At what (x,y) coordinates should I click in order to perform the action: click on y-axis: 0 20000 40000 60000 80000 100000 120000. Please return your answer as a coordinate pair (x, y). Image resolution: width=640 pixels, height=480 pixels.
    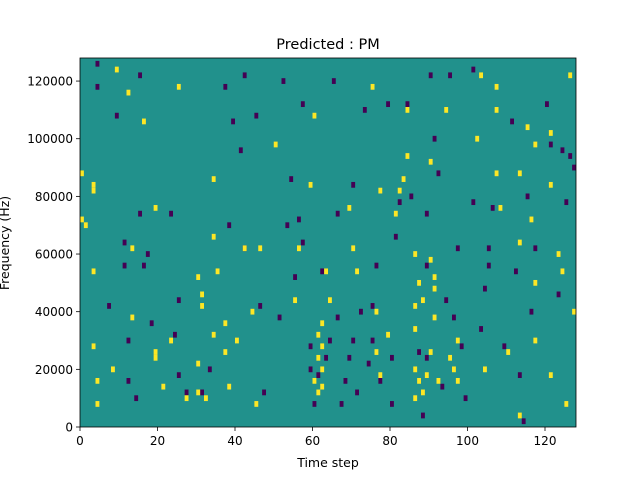
    Looking at the image, I should click on (53, 255).